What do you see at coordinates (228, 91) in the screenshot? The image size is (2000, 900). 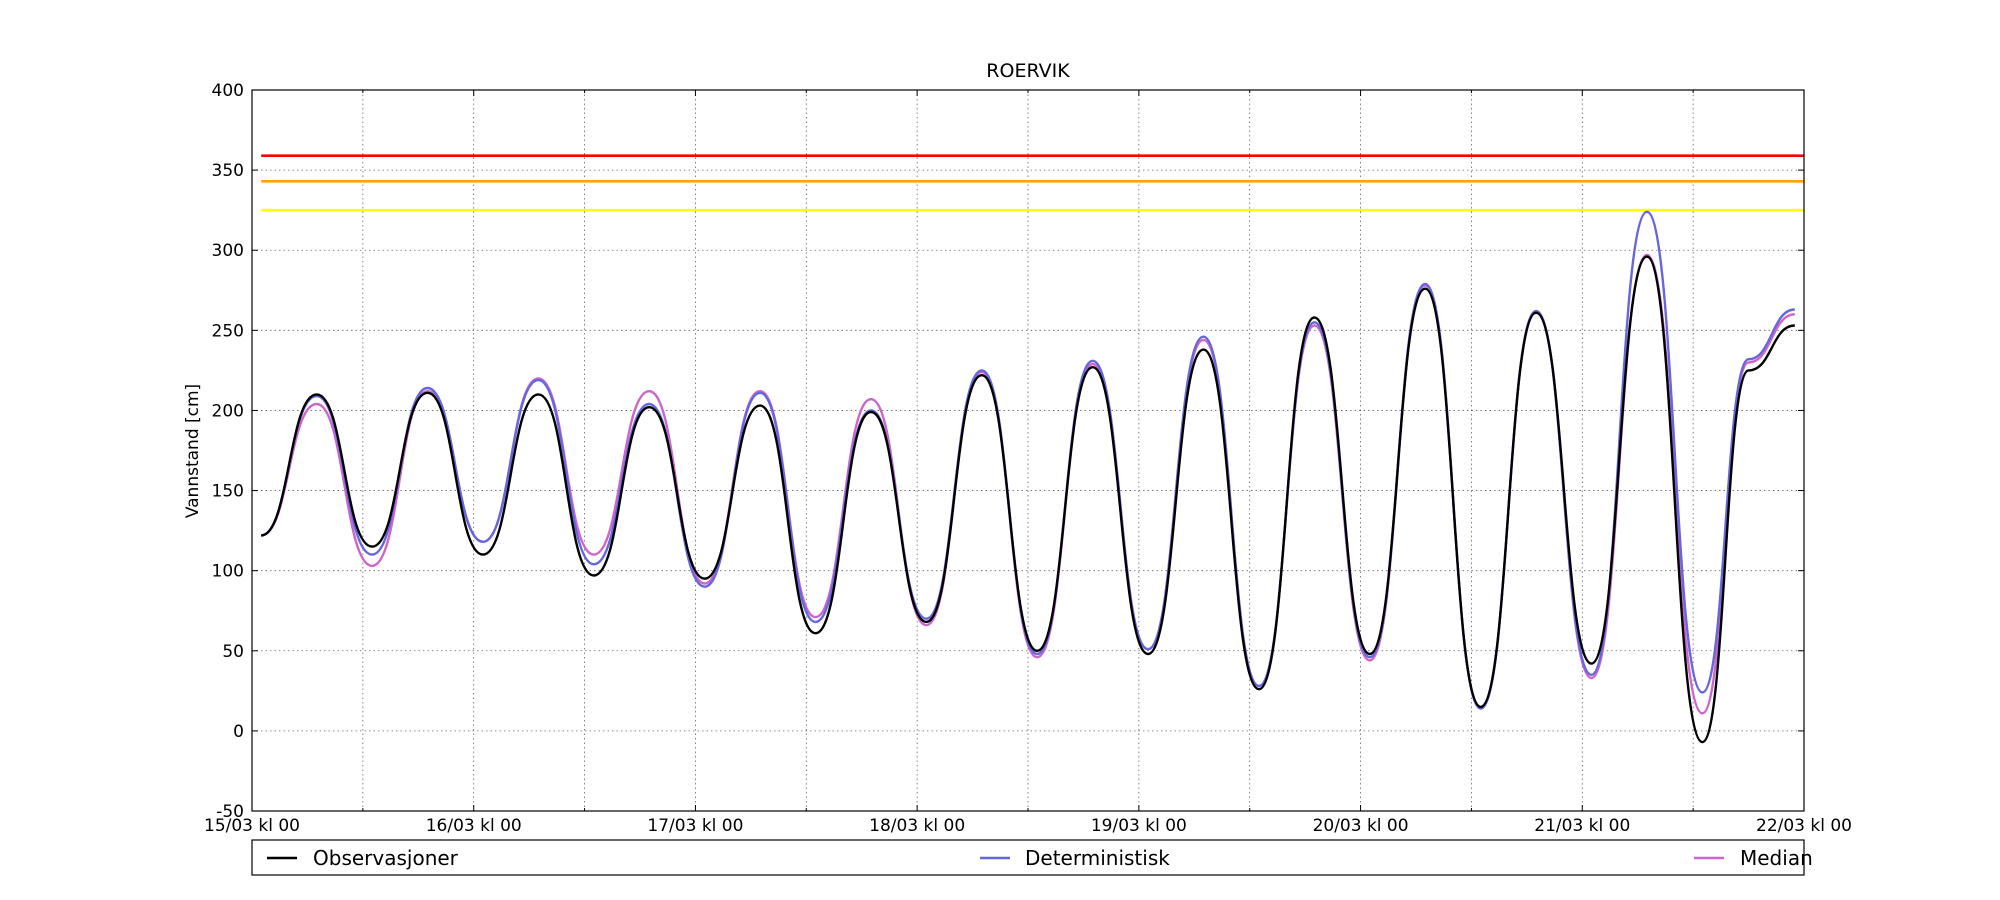 I see `y-tick-label: 400` at bounding box center [228, 91].